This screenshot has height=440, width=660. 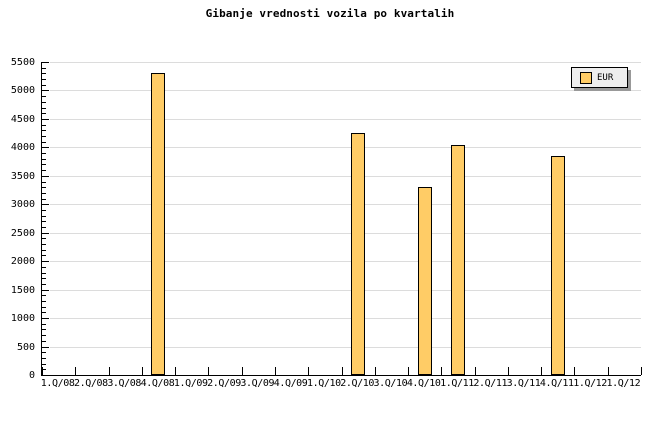 What do you see at coordinates (22, 233) in the screenshot?
I see `y-axis-label: 2500` at bounding box center [22, 233].